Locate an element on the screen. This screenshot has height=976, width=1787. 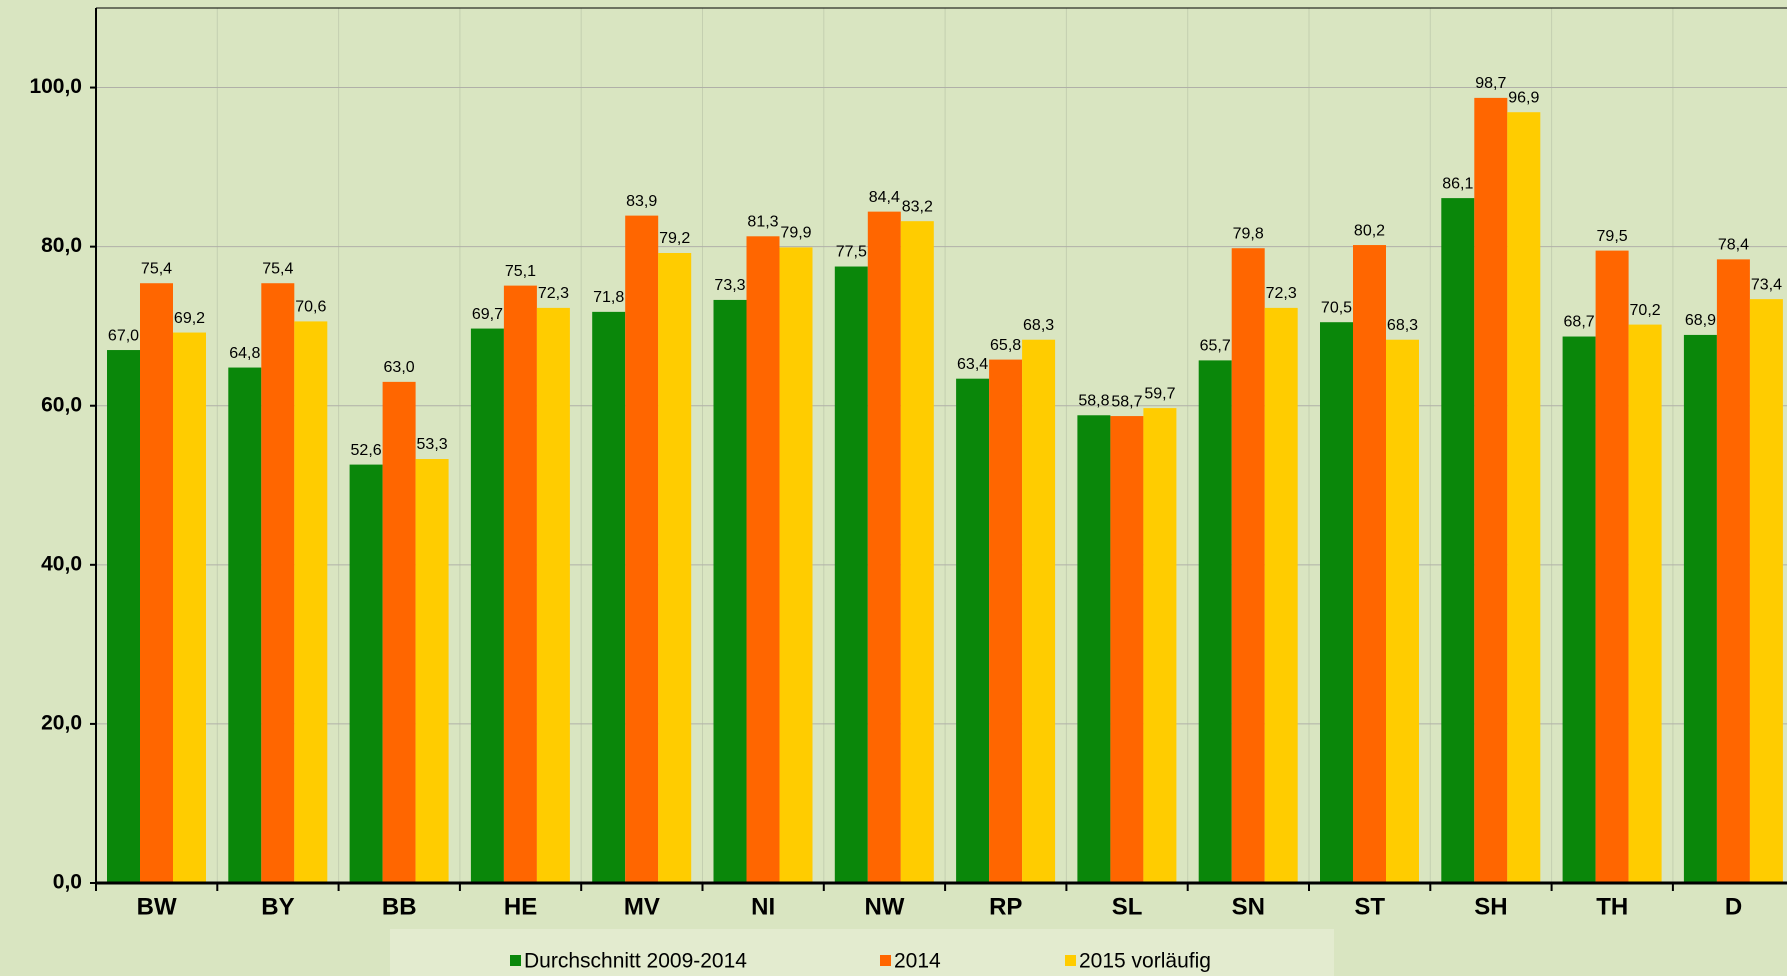
value-label: 65,8 is located at coordinates (1005, 345).